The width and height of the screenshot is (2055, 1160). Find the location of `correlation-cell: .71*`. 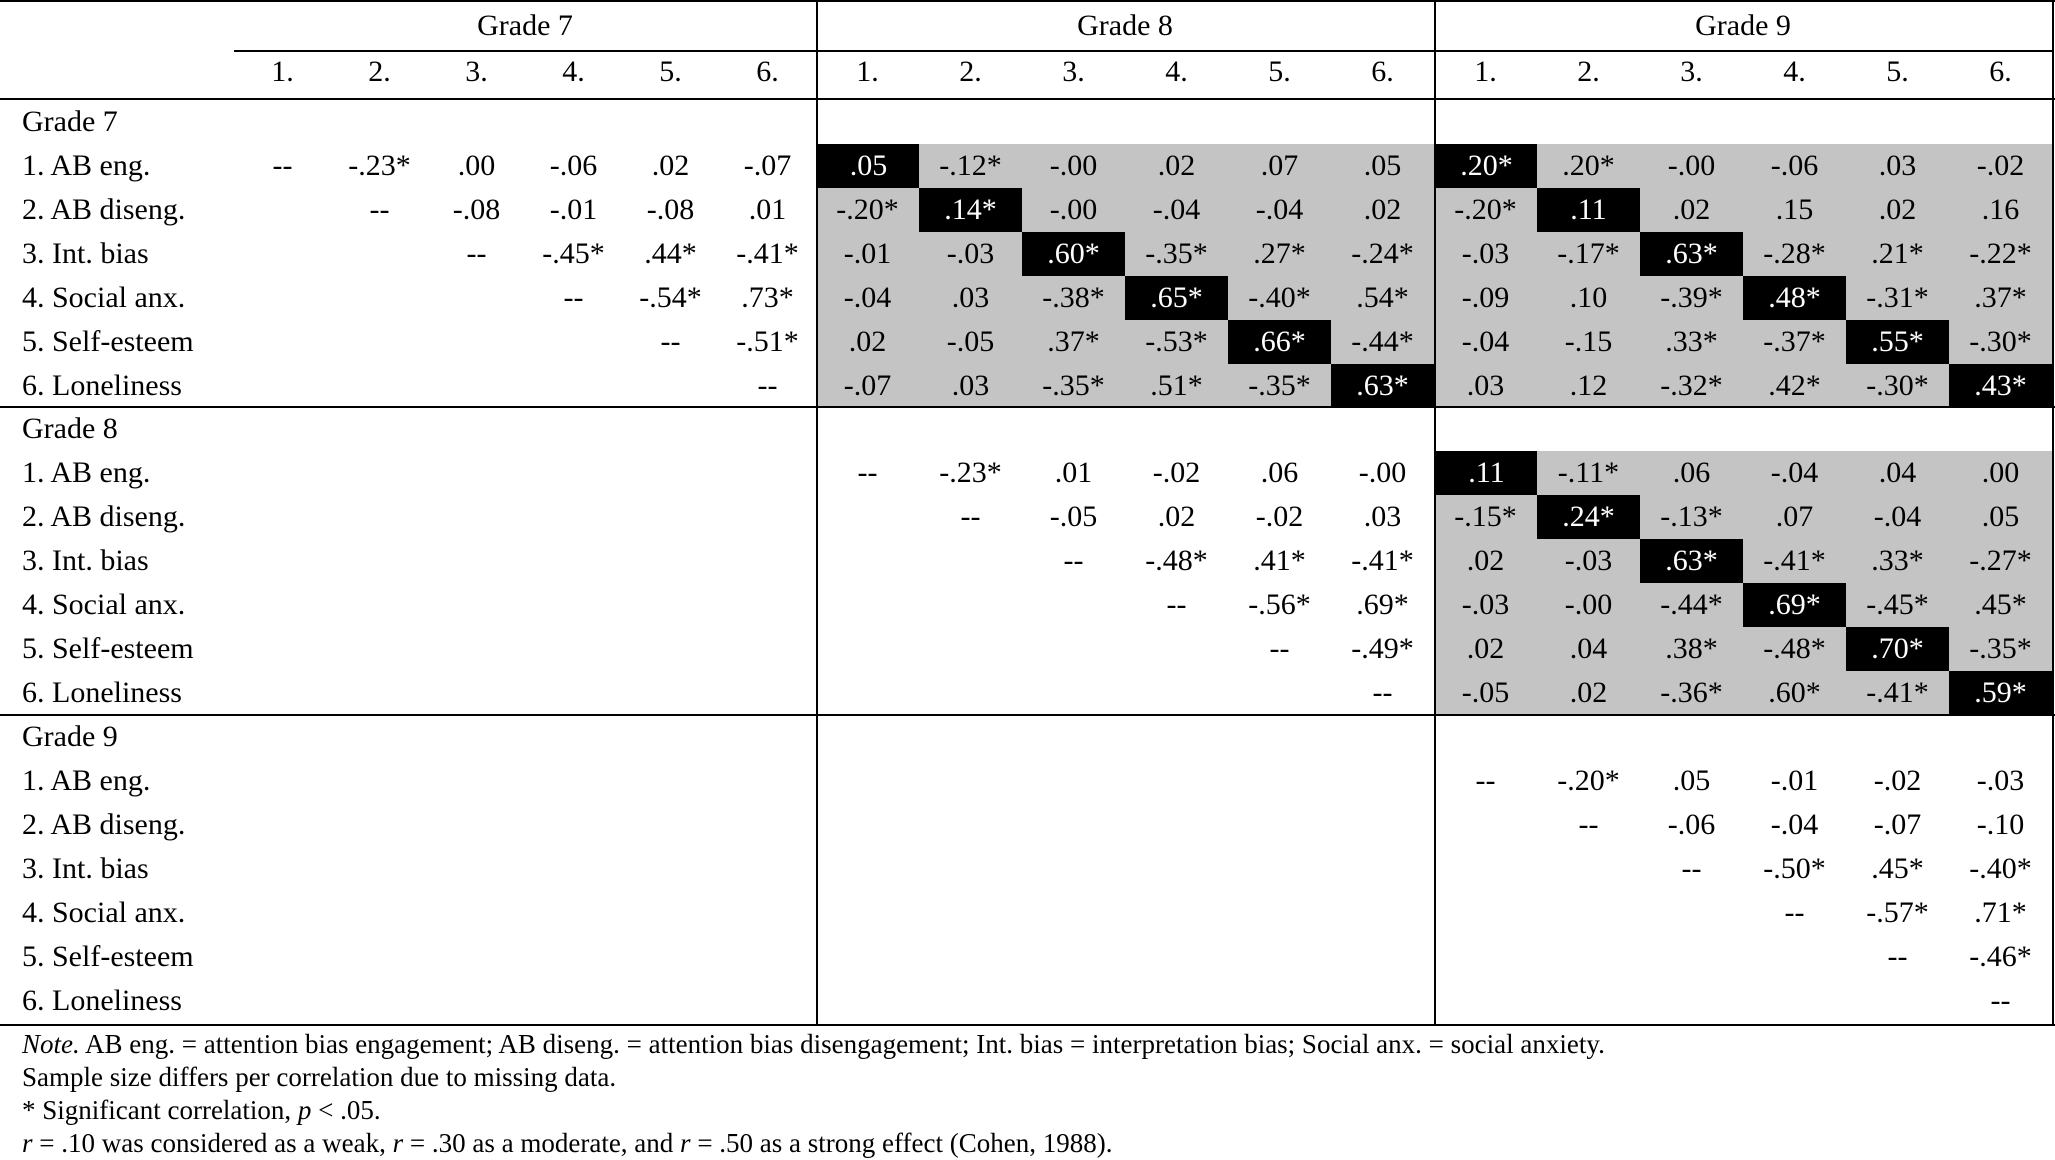

correlation-cell: .71* is located at coordinates (2000, 912).